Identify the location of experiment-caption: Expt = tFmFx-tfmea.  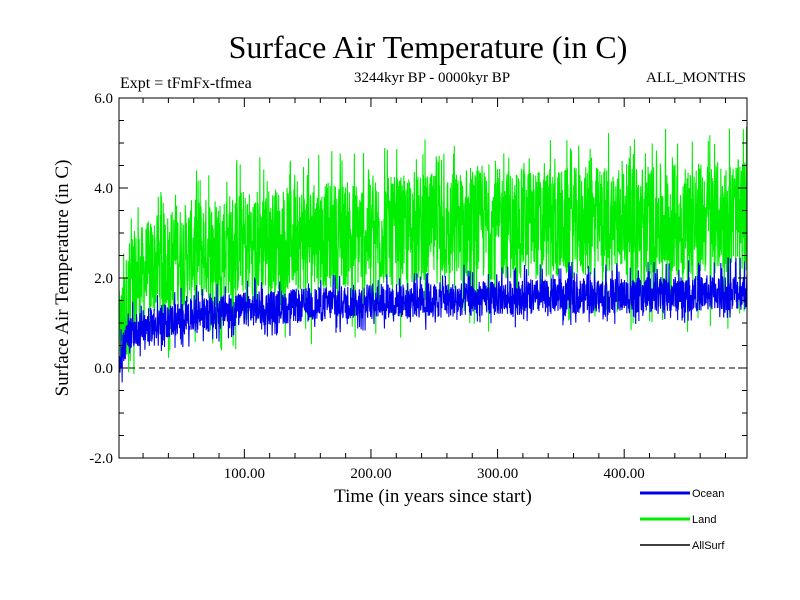
(186, 83).